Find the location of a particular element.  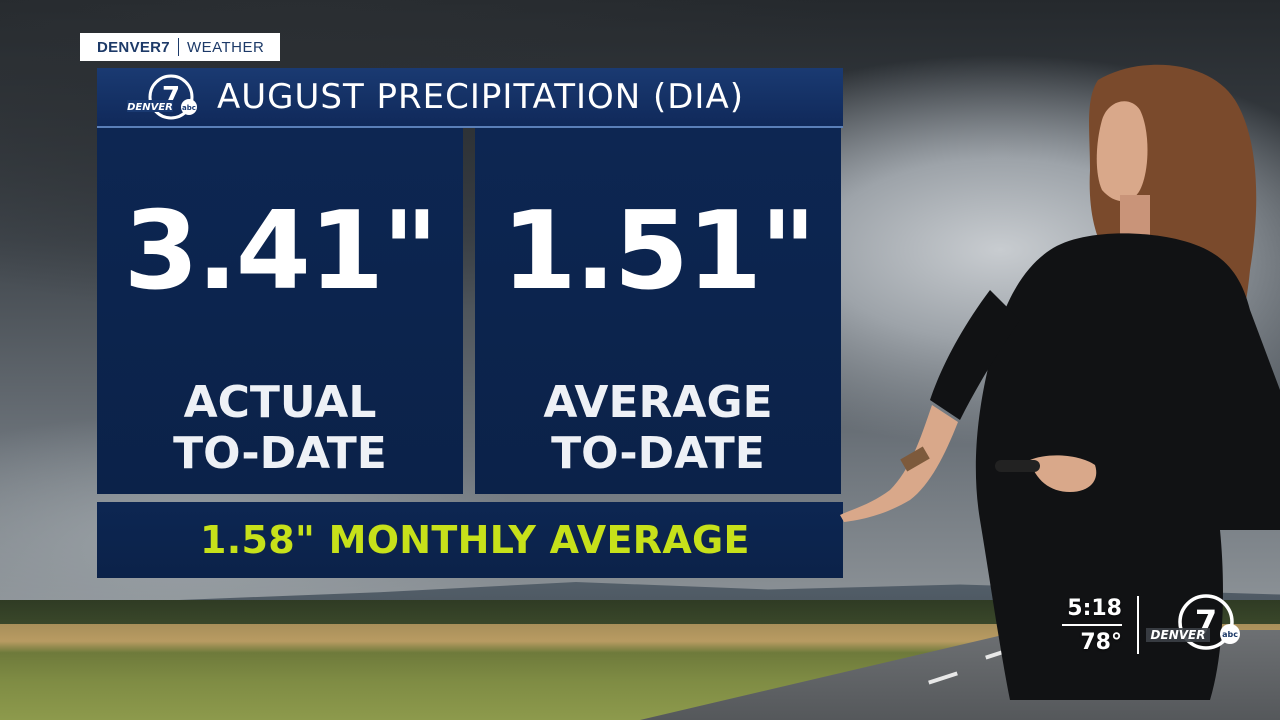

current-temperature: 78° is located at coordinates (1101, 642).